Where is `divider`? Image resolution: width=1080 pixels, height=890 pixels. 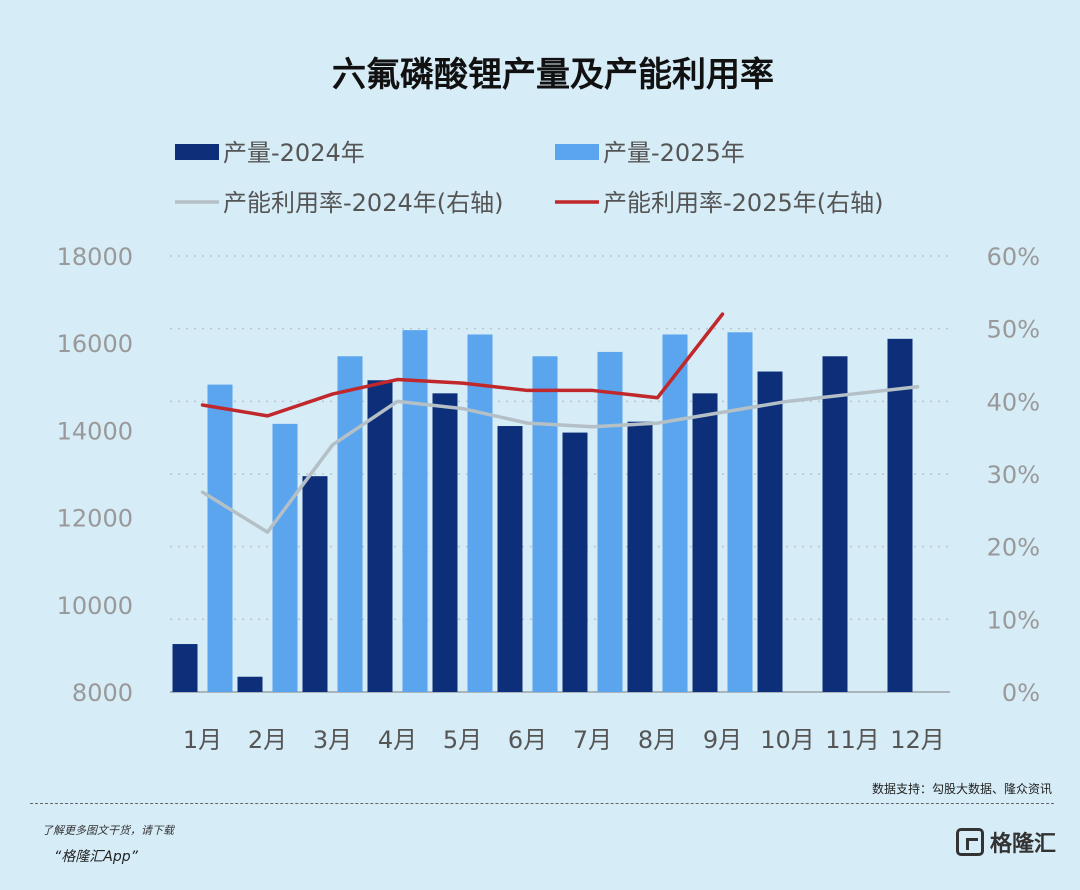
divider is located at coordinates (542, 803).